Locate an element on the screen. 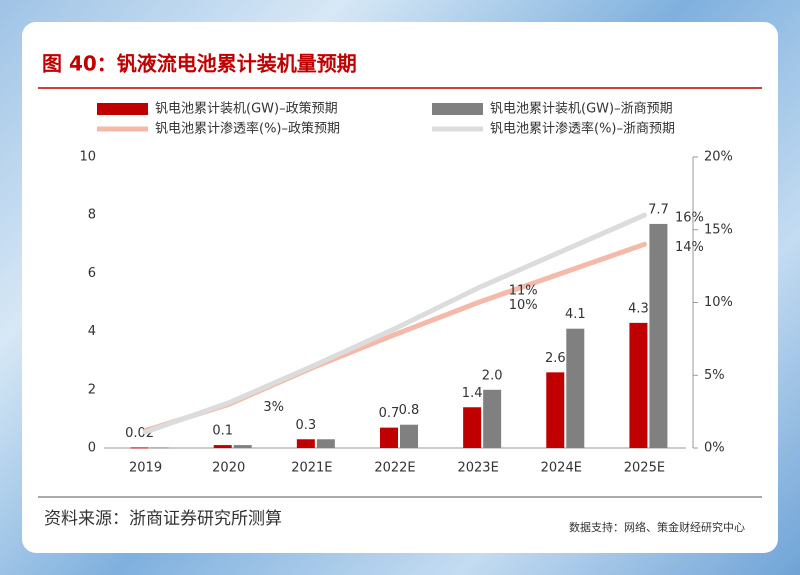 This screenshot has width=800, height=575. data-label: 7.7 is located at coordinates (658, 209).